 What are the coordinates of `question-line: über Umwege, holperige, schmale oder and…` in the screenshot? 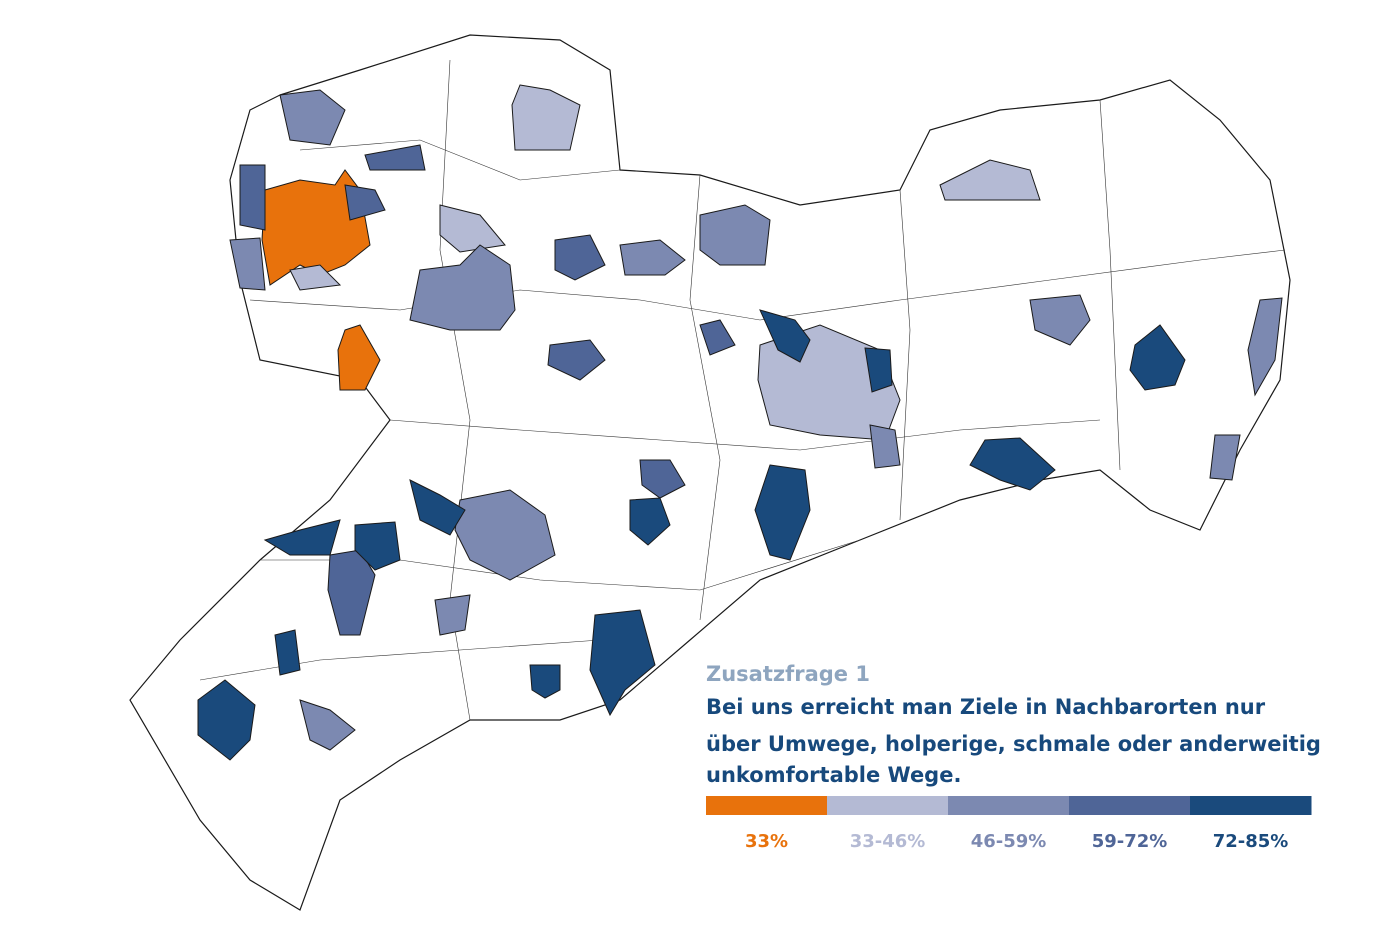 It's located at (1013, 744).